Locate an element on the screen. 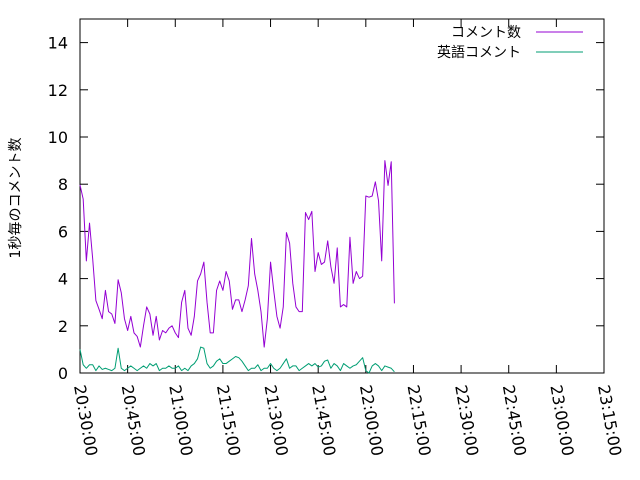 Image resolution: width=640 pixels, height=480 pixels. y-tick-label: 4 is located at coordinates (63, 279).